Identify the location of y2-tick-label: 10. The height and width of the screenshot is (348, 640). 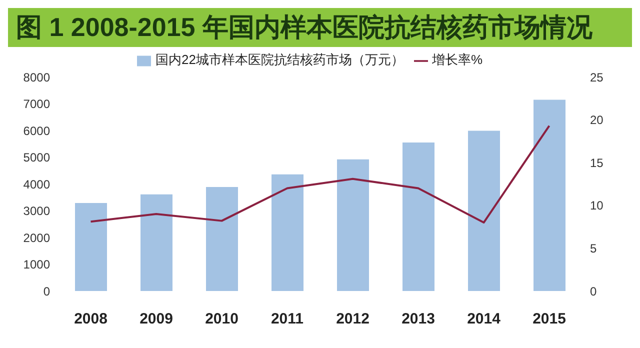
(597, 205).